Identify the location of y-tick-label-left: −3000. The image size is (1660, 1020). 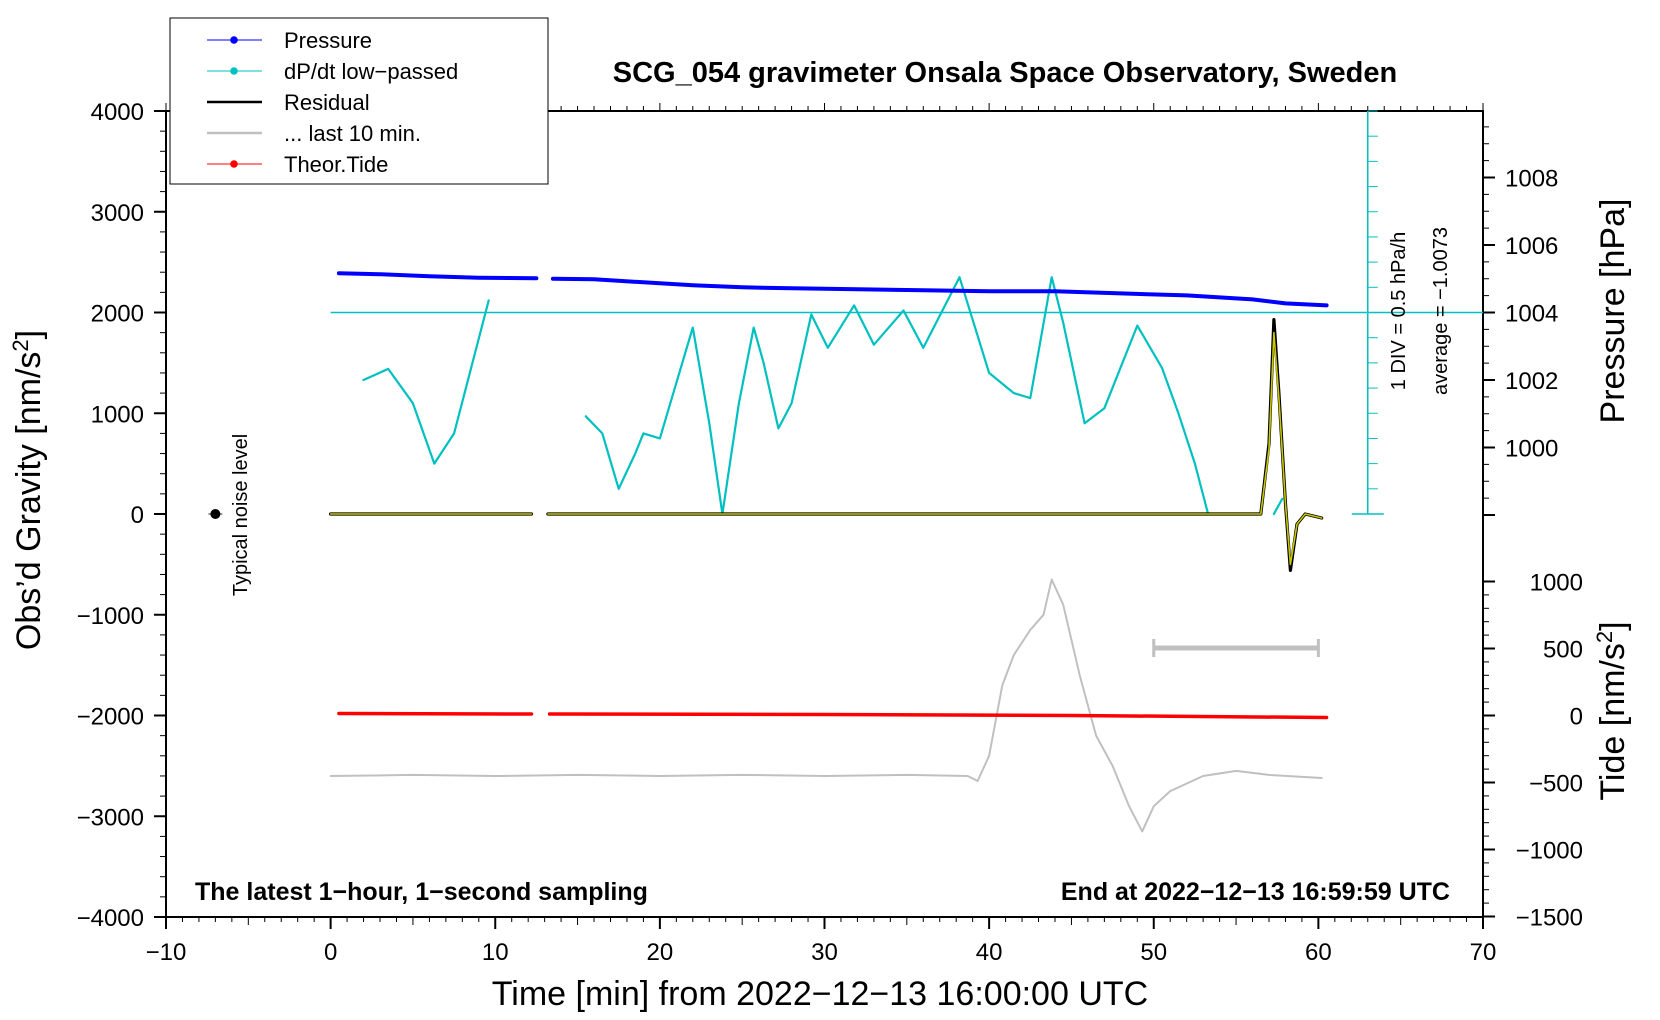
(110, 817).